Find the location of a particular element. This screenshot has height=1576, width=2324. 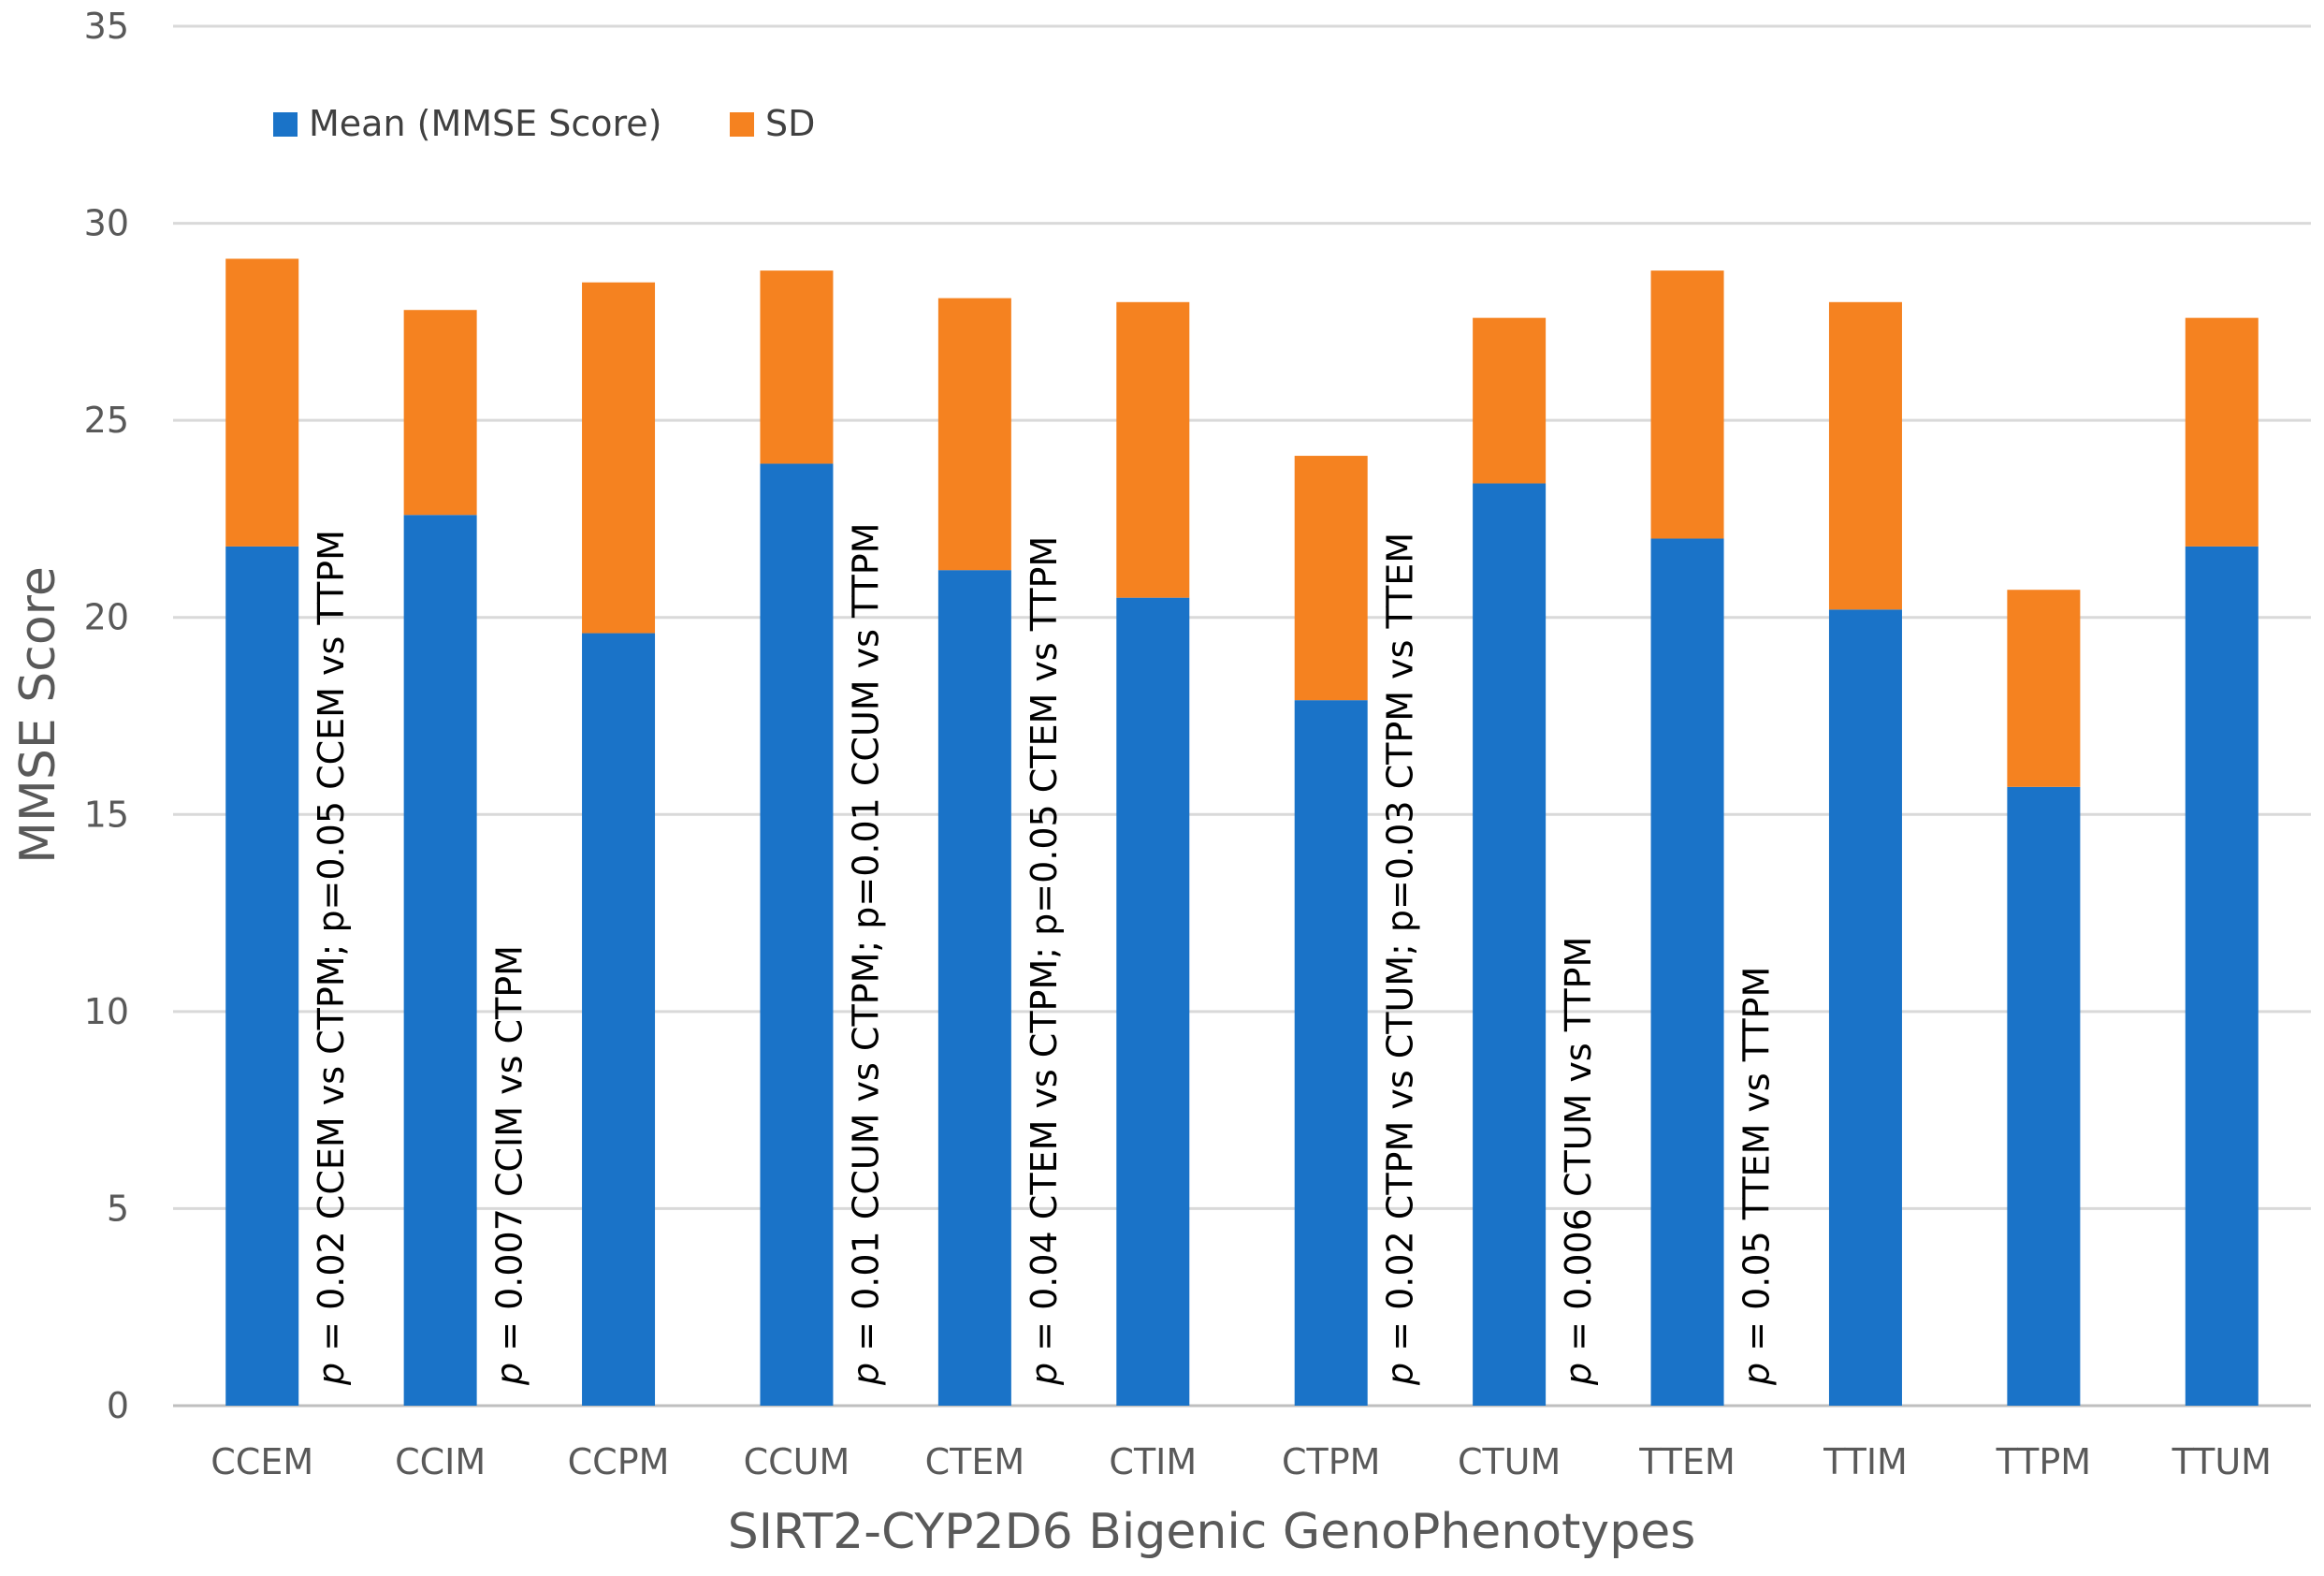

bar-sd-ttim is located at coordinates (1865, 455).